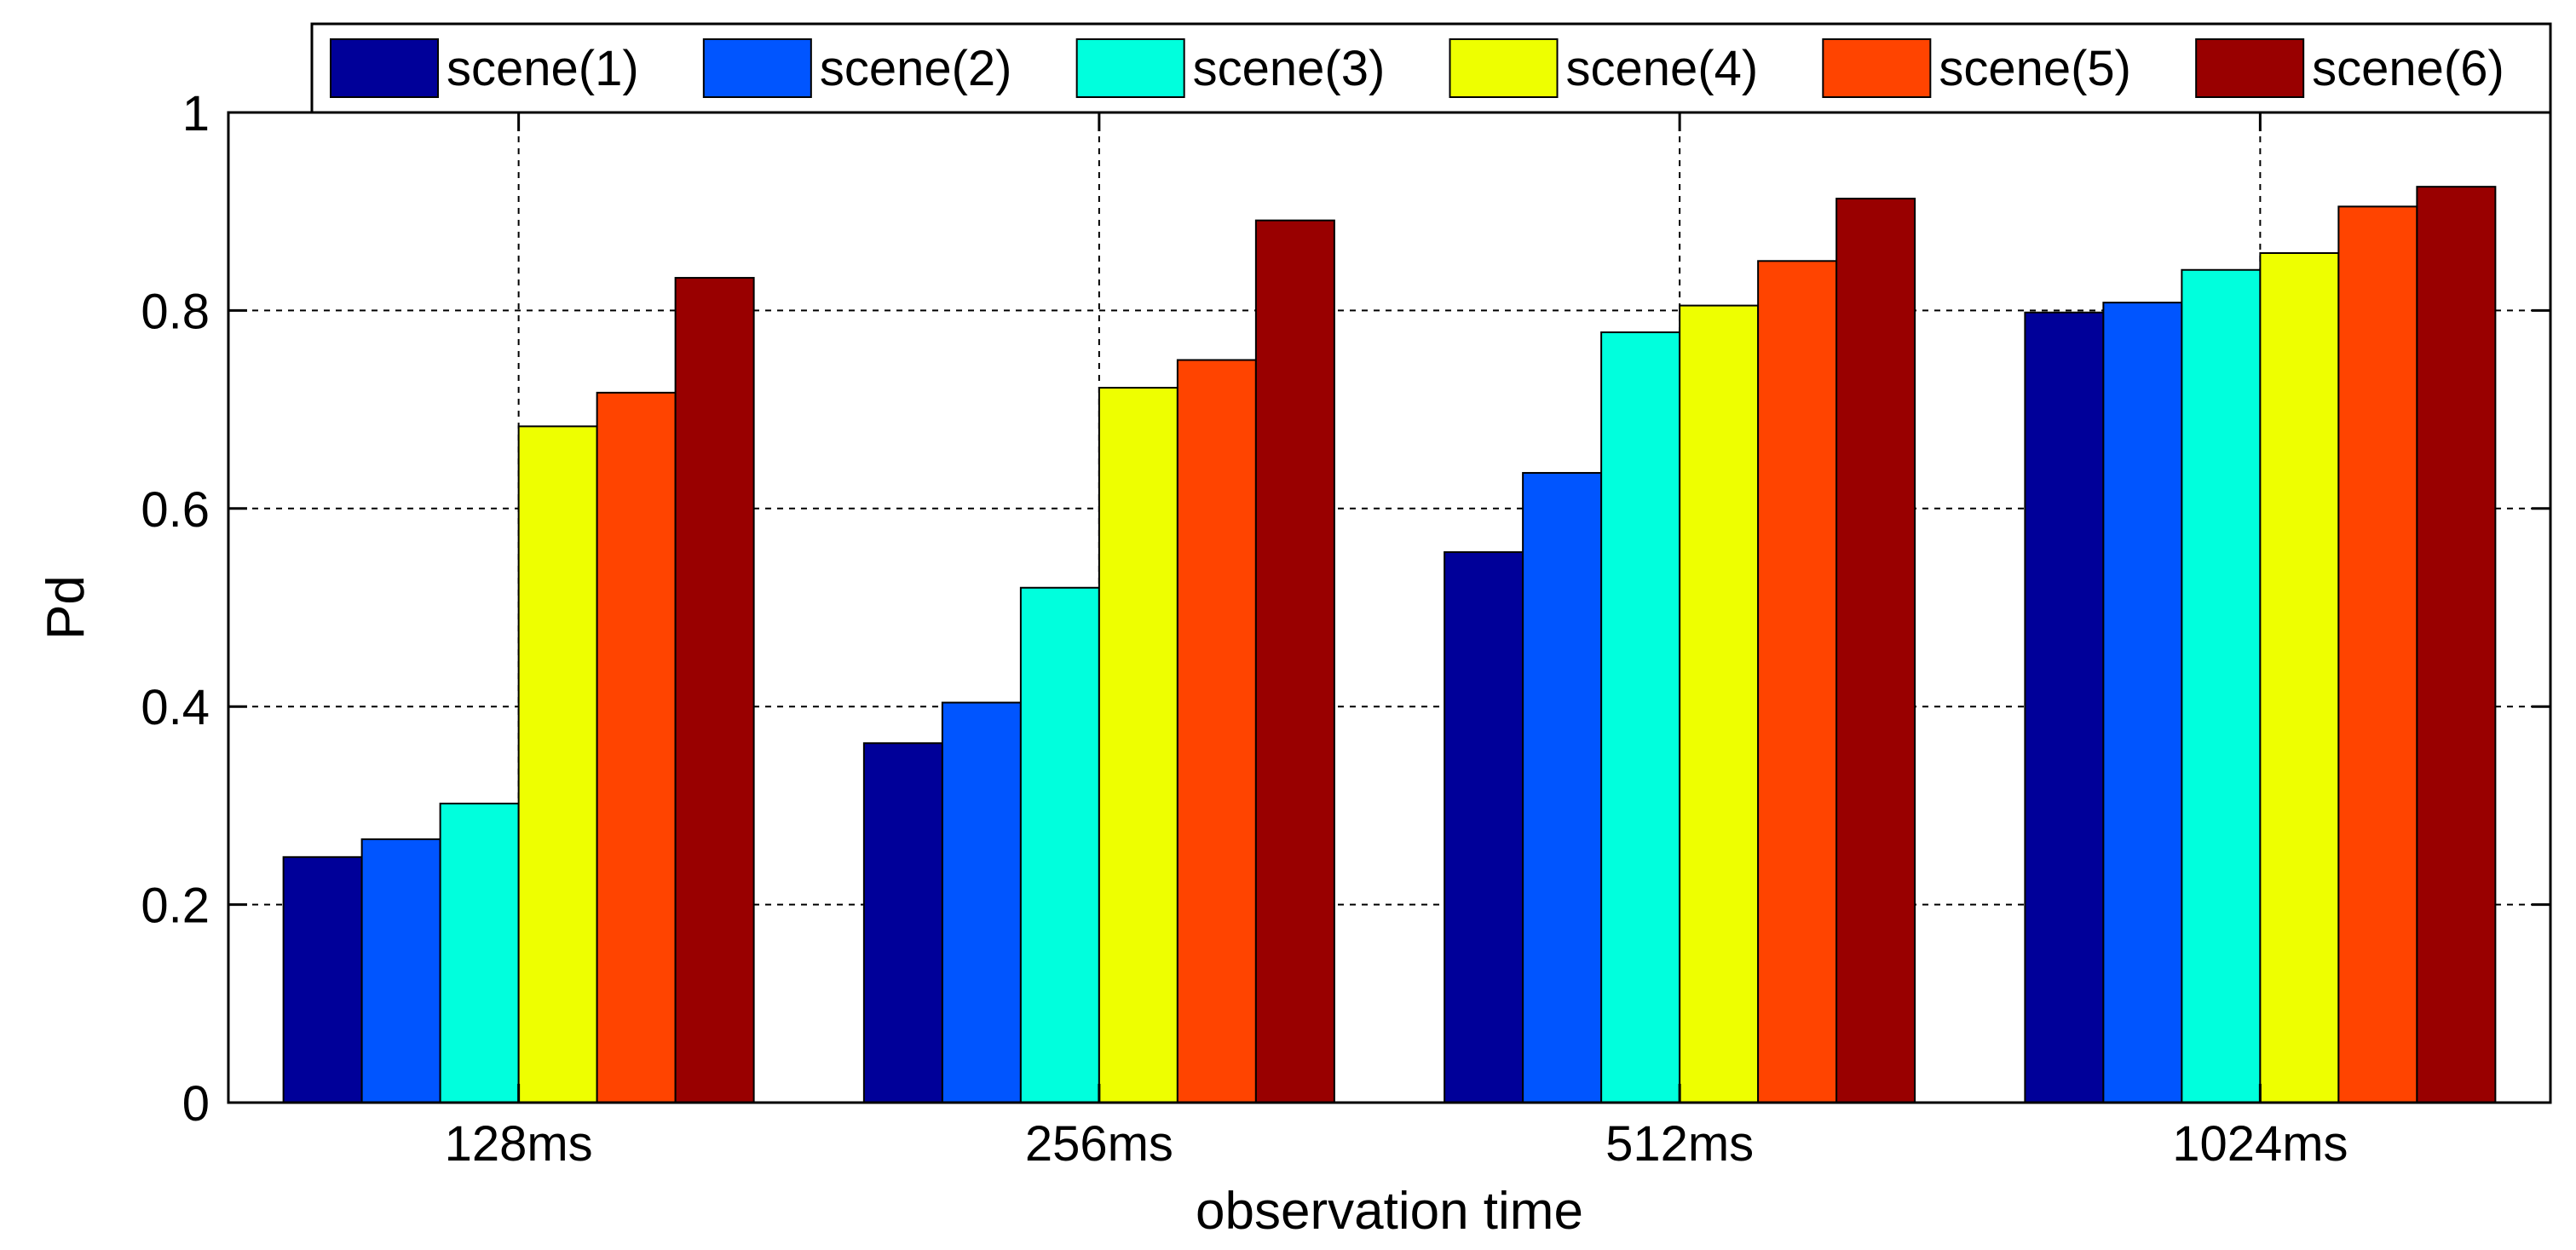 The image size is (2576, 1250). What do you see at coordinates (2260, 1144) in the screenshot?
I see `x-tick-label: 1024ms` at bounding box center [2260, 1144].